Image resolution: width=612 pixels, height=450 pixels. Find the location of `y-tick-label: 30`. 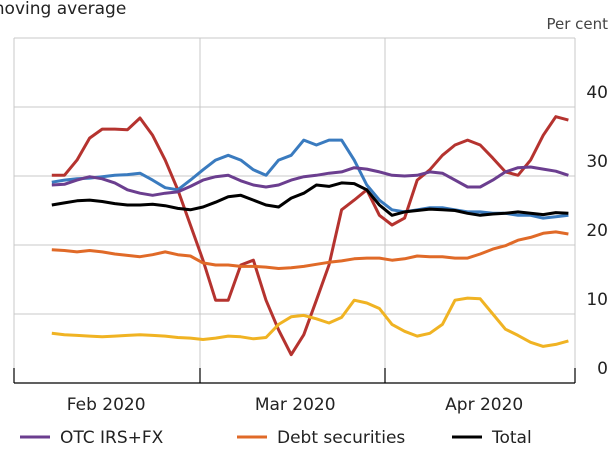

y-tick-label: 30 is located at coordinates (597, 162).